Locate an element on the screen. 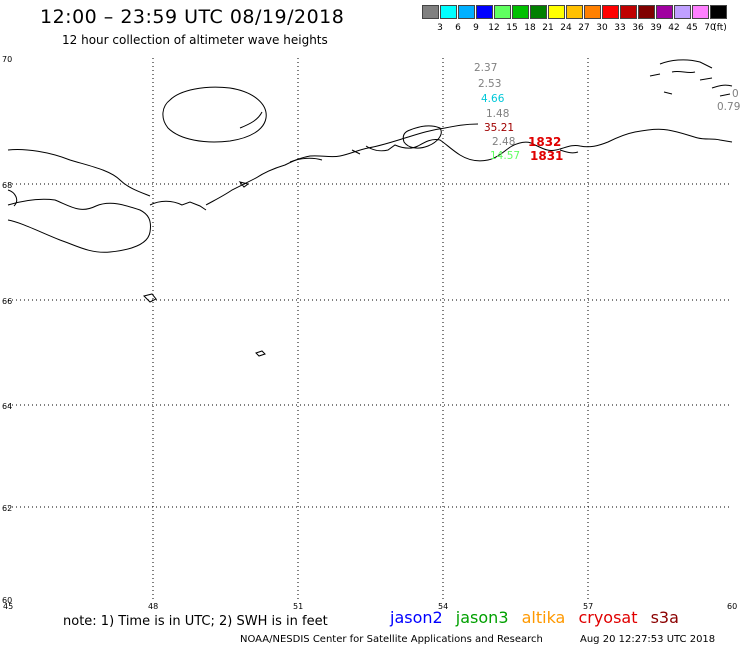  wave-height-label: 0 is located at coordinates (735, 94).